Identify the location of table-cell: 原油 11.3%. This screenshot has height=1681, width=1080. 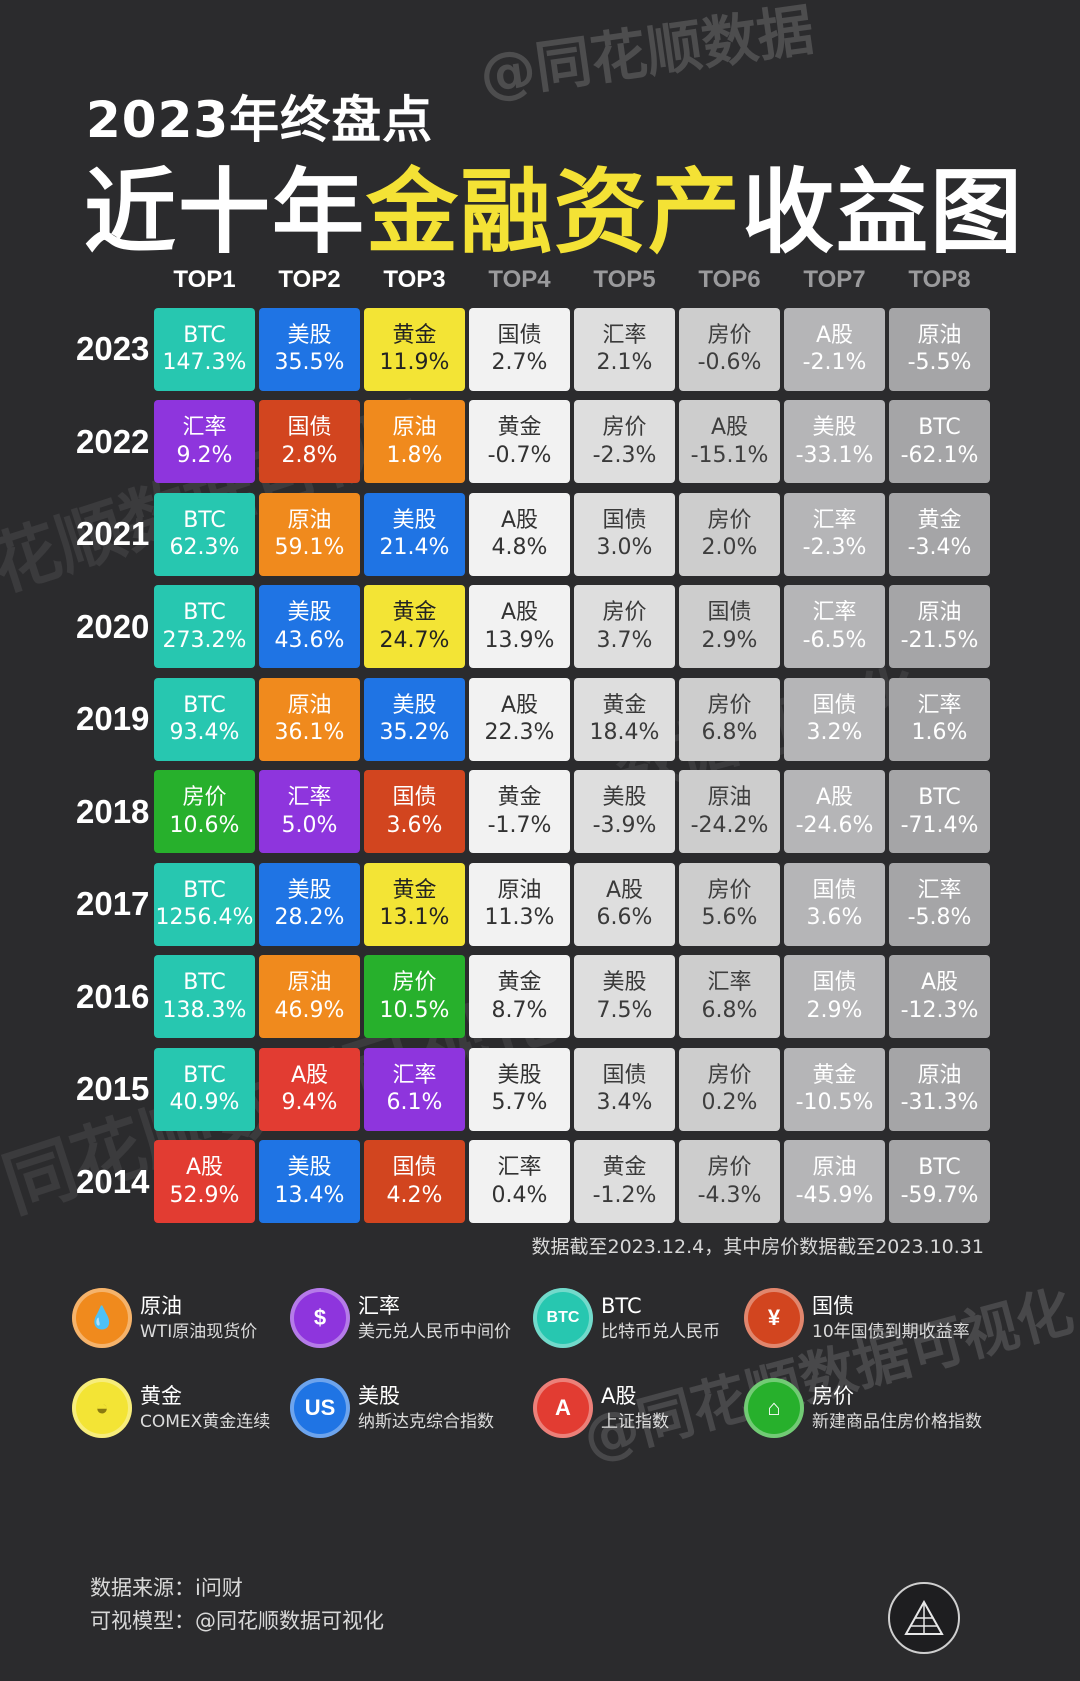
(519, 904).